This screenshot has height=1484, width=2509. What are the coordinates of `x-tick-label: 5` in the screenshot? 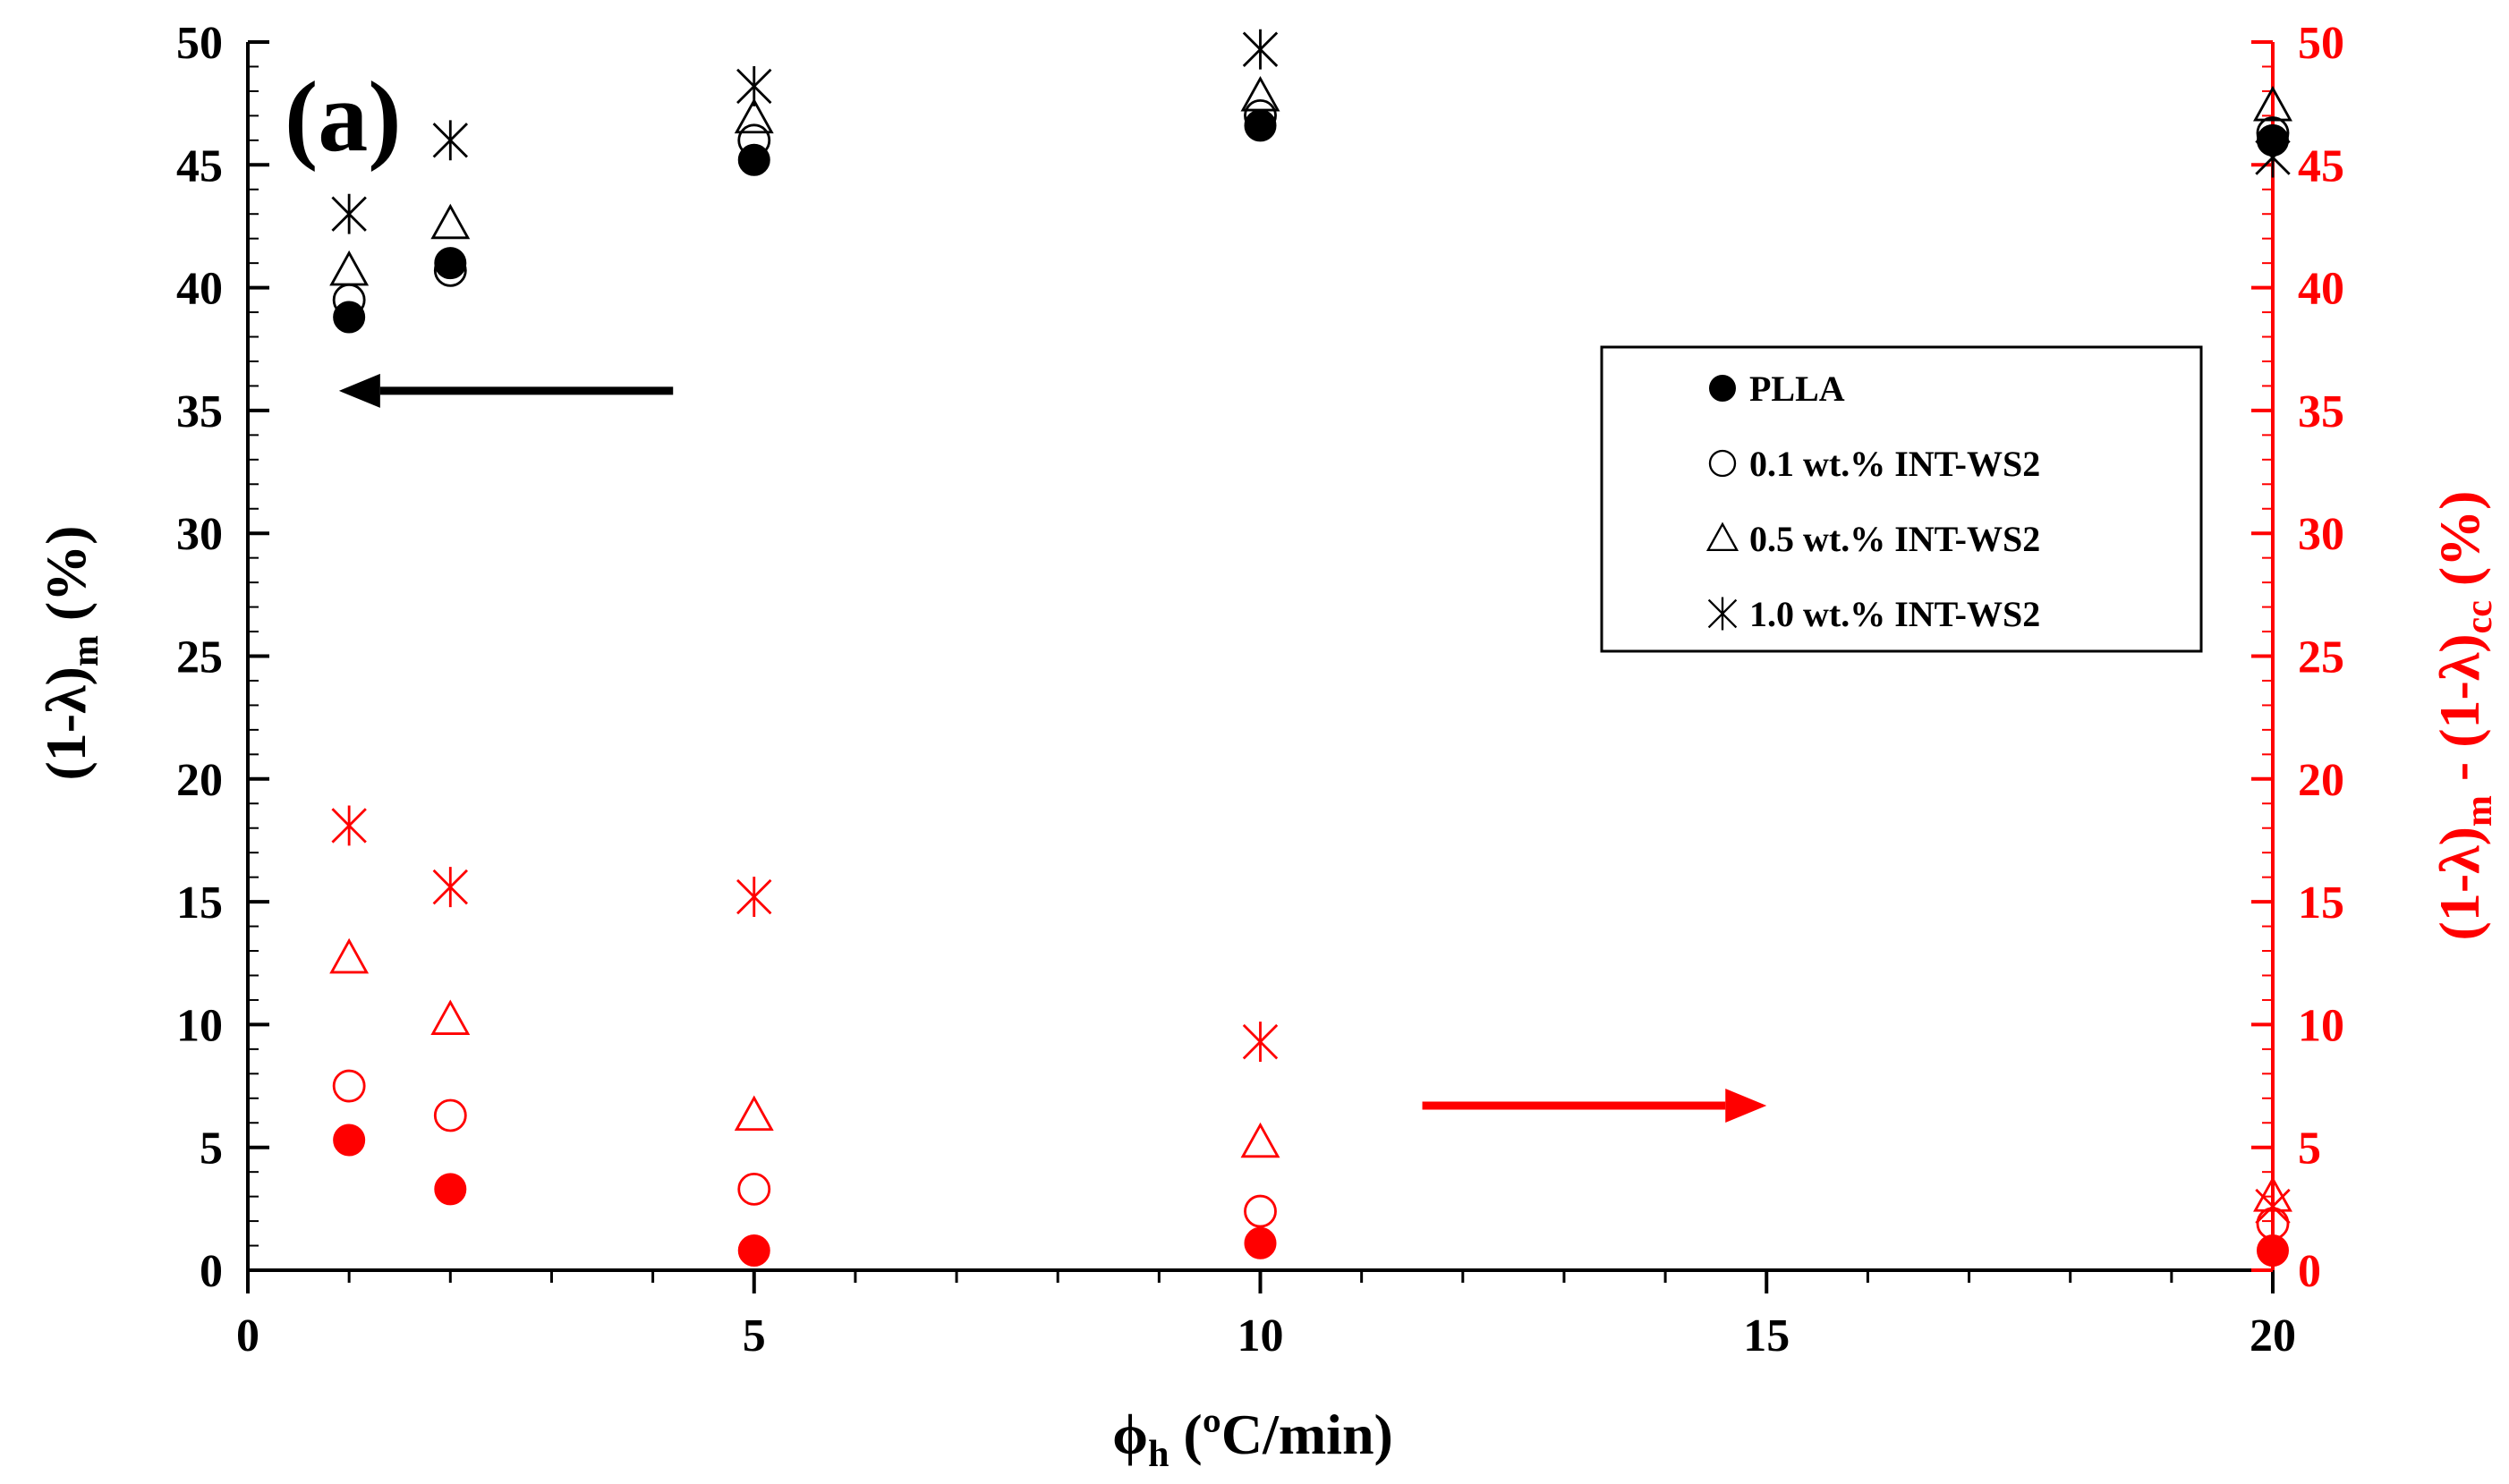 It's located at (754, 1335).